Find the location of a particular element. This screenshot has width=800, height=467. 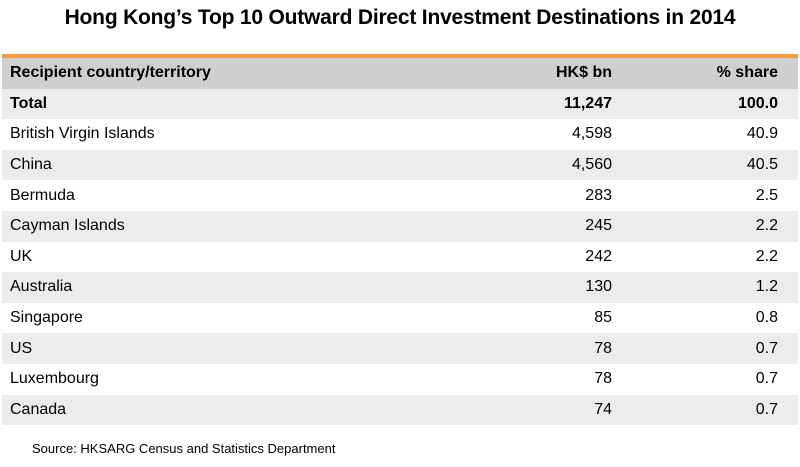

row-share: 0.8 is located at coordinates (766, 318).